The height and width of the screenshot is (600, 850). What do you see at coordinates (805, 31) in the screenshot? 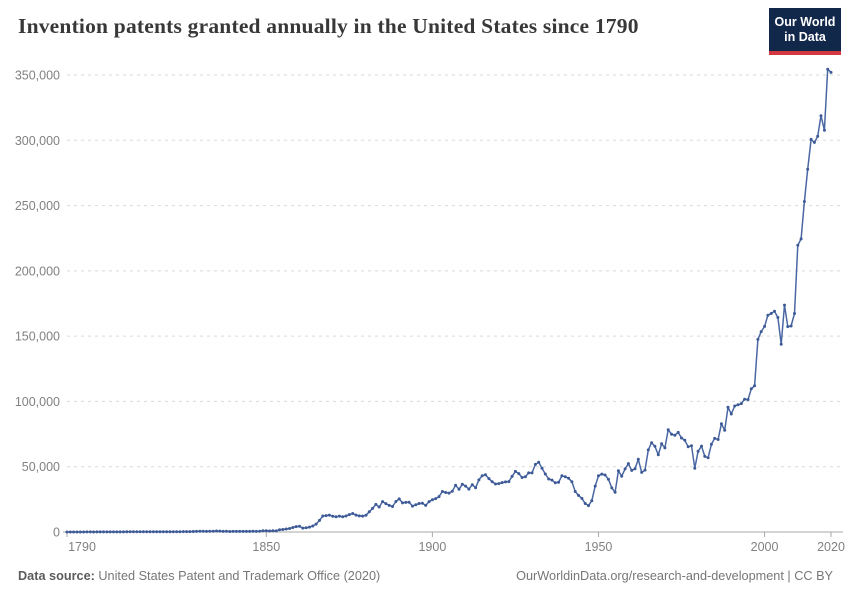
I see `owid-logo: Our World in Data` at bounding box center [805, 31].